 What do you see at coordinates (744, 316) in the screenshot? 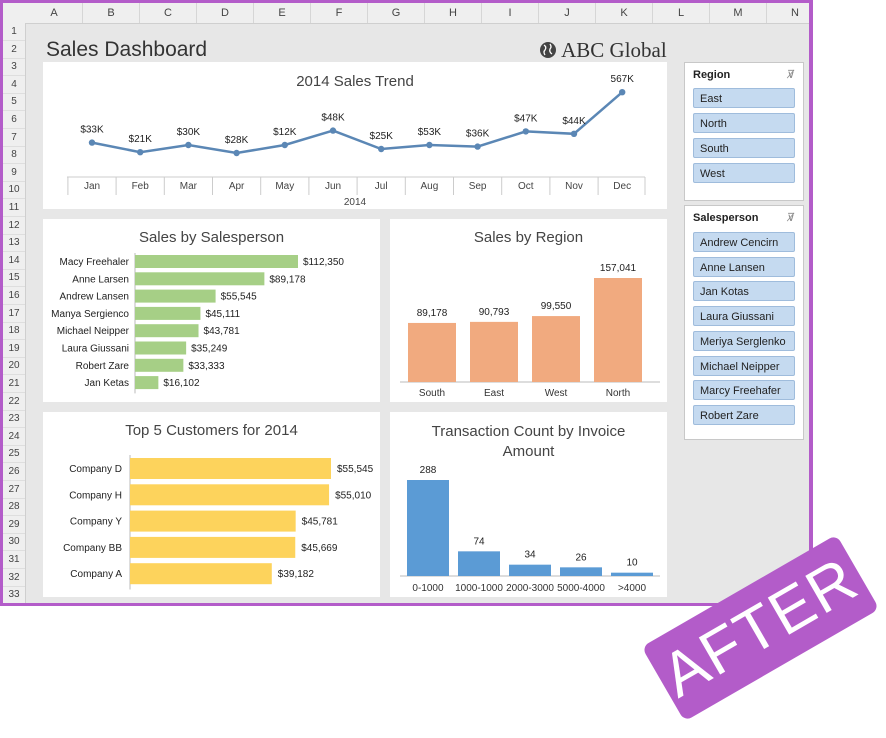
I see `salesperson-slicer-item: Laura Giussani` at bounding box center [744, 316].